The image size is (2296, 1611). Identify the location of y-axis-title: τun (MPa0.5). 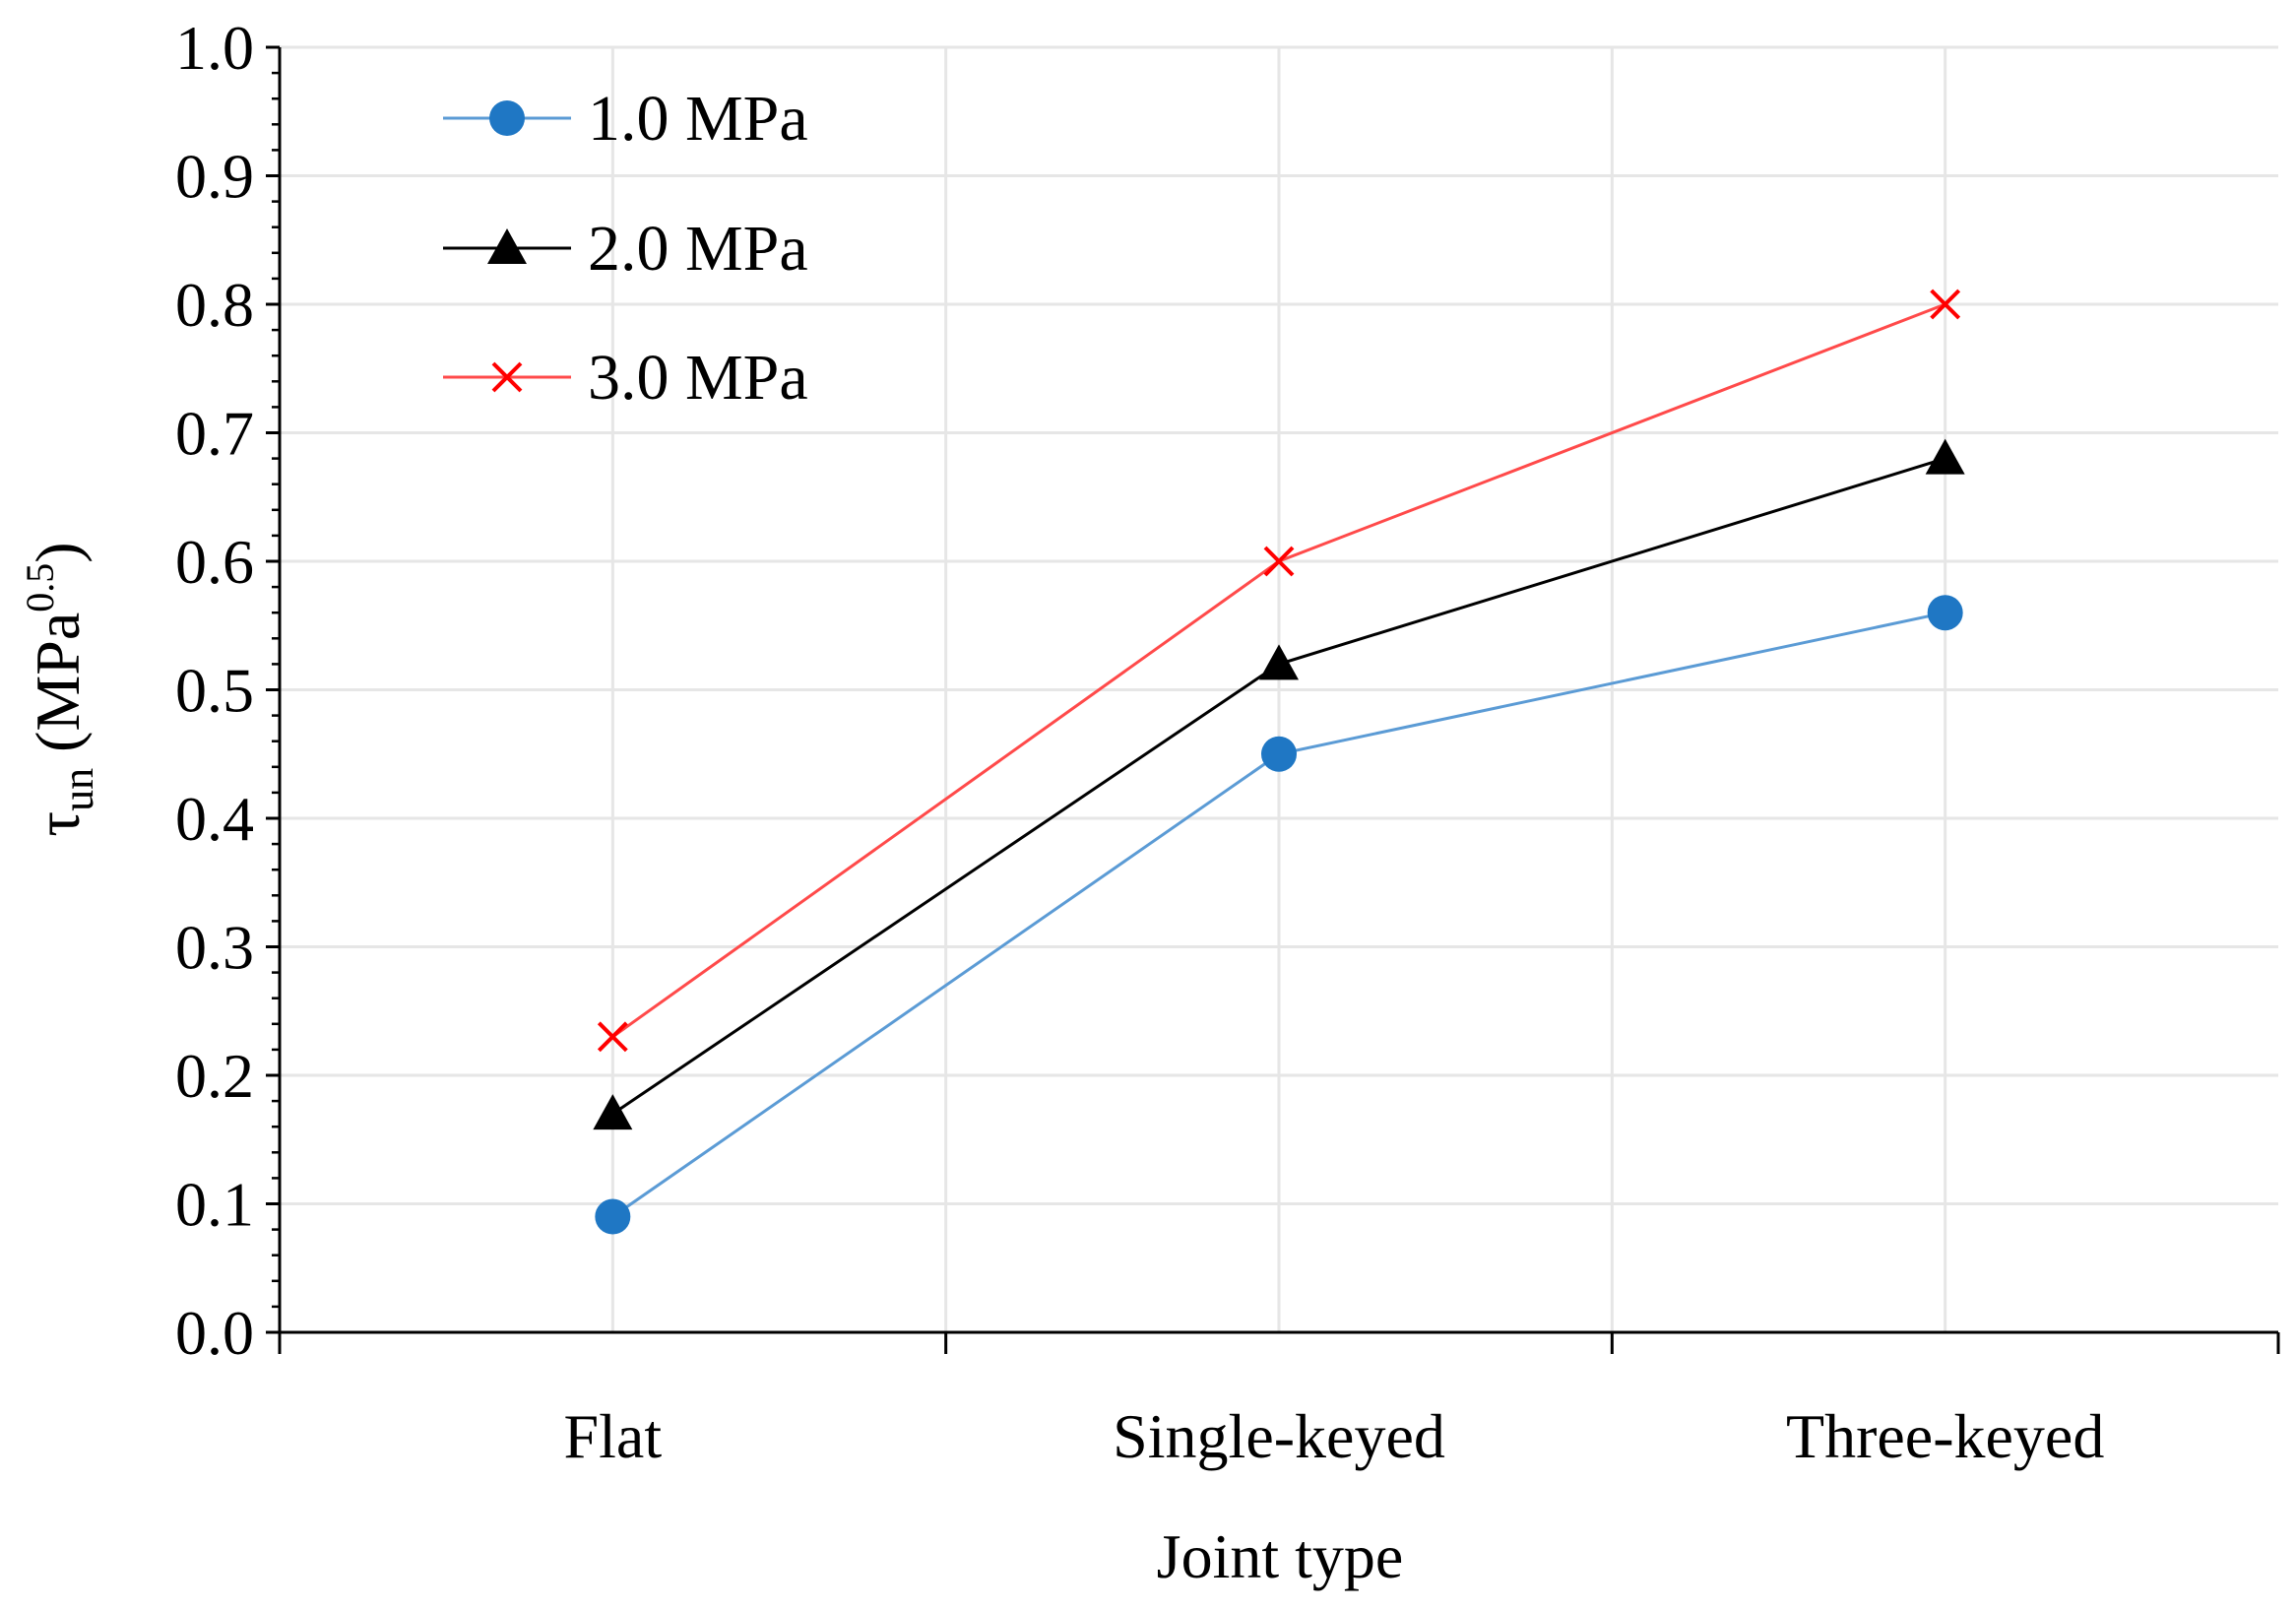
(60, 689).